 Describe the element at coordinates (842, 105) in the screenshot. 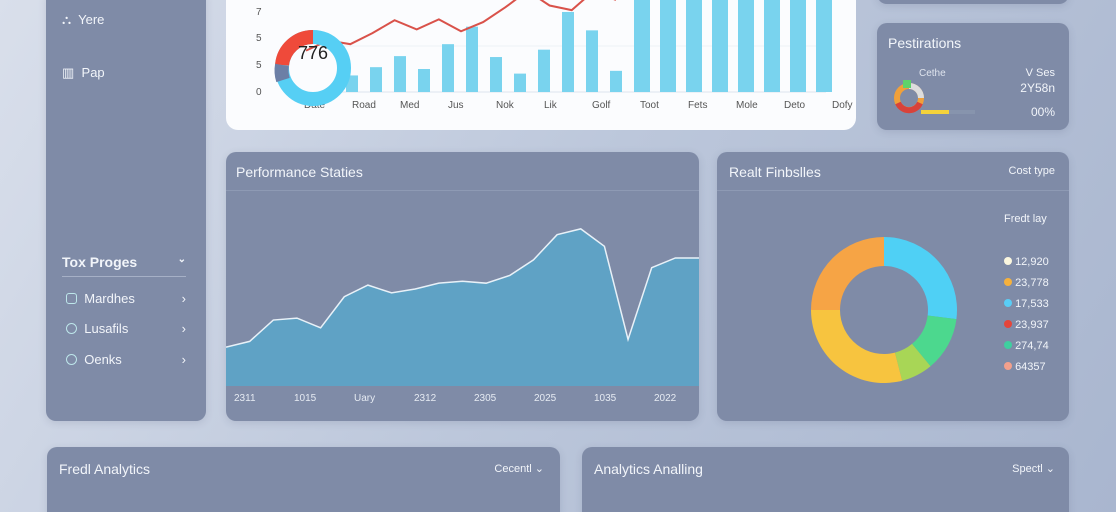

I see `x-tick-label: Dofy` at that location.